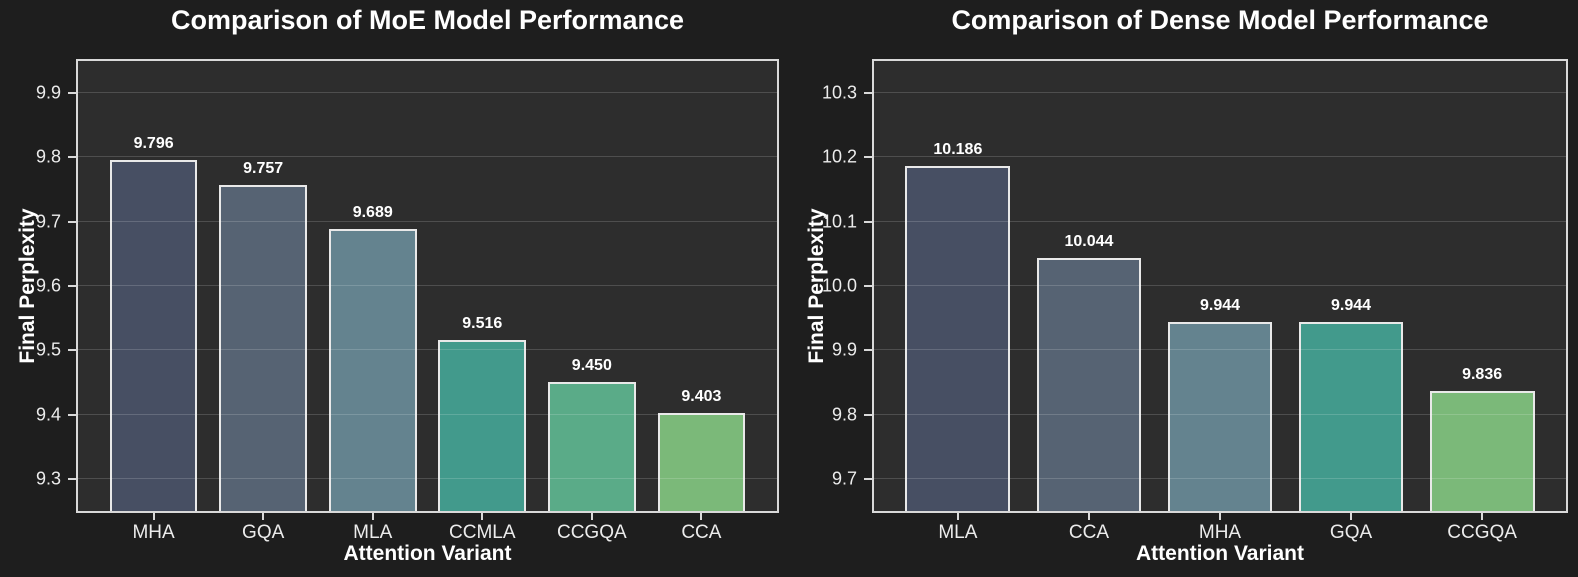 The width and height of the screenshot is (1578, 577). I want to click on y-tick-label: 9.3, so click(48, 478).